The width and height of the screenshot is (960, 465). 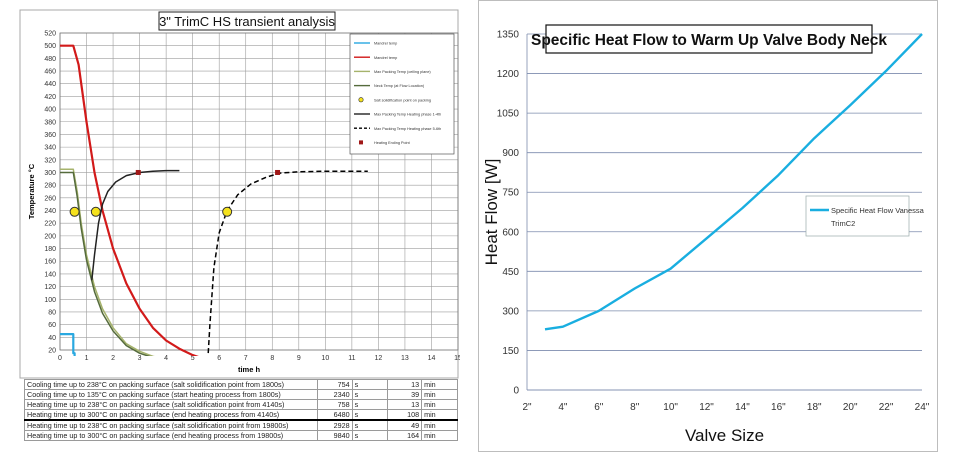 I want to click on x-tick-label: 18", so click(x=814, y=407).